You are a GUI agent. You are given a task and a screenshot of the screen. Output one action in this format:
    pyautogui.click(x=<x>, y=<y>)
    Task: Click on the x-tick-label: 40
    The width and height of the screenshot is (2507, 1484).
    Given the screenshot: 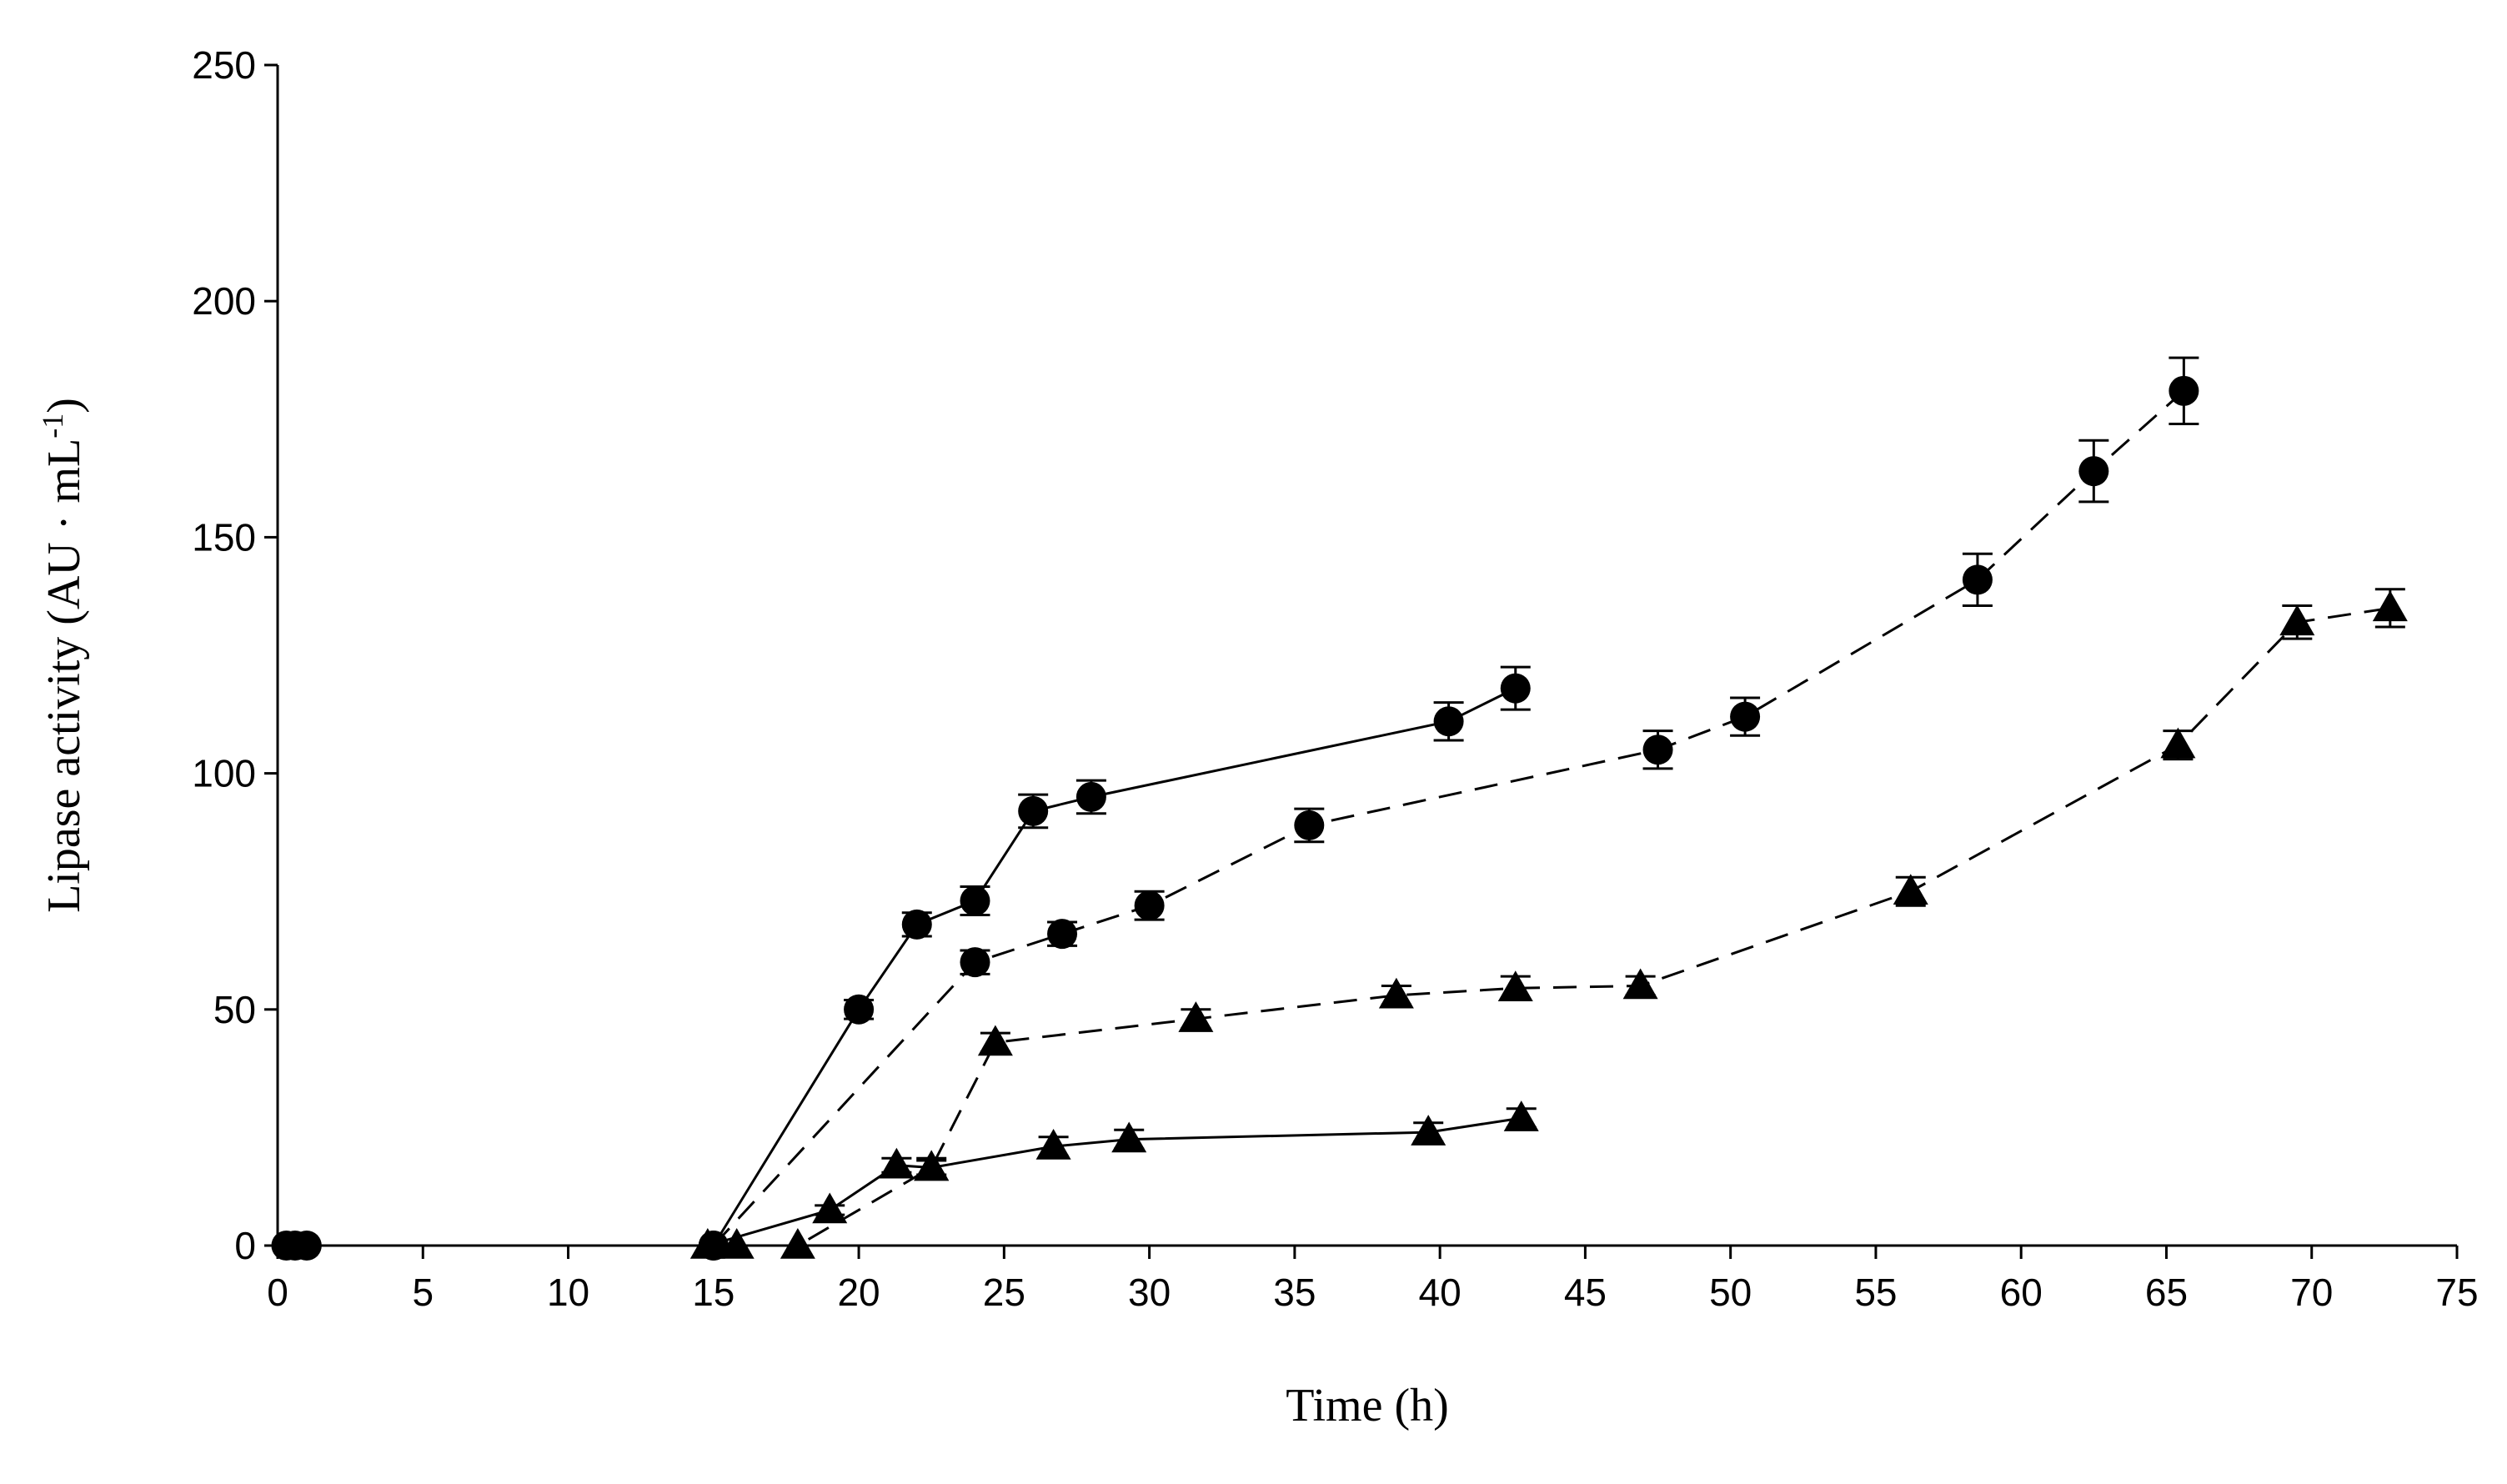 What is the action you would take?
    pyautogui.click(x=1440, y=1292)
    